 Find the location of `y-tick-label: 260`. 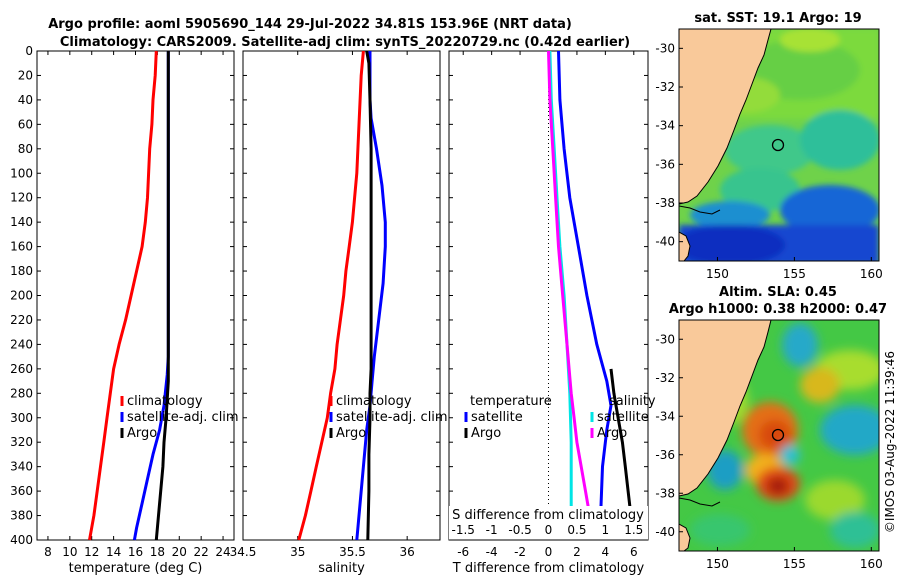

y-tick-label: 260 is located at coordinates (21, 369).